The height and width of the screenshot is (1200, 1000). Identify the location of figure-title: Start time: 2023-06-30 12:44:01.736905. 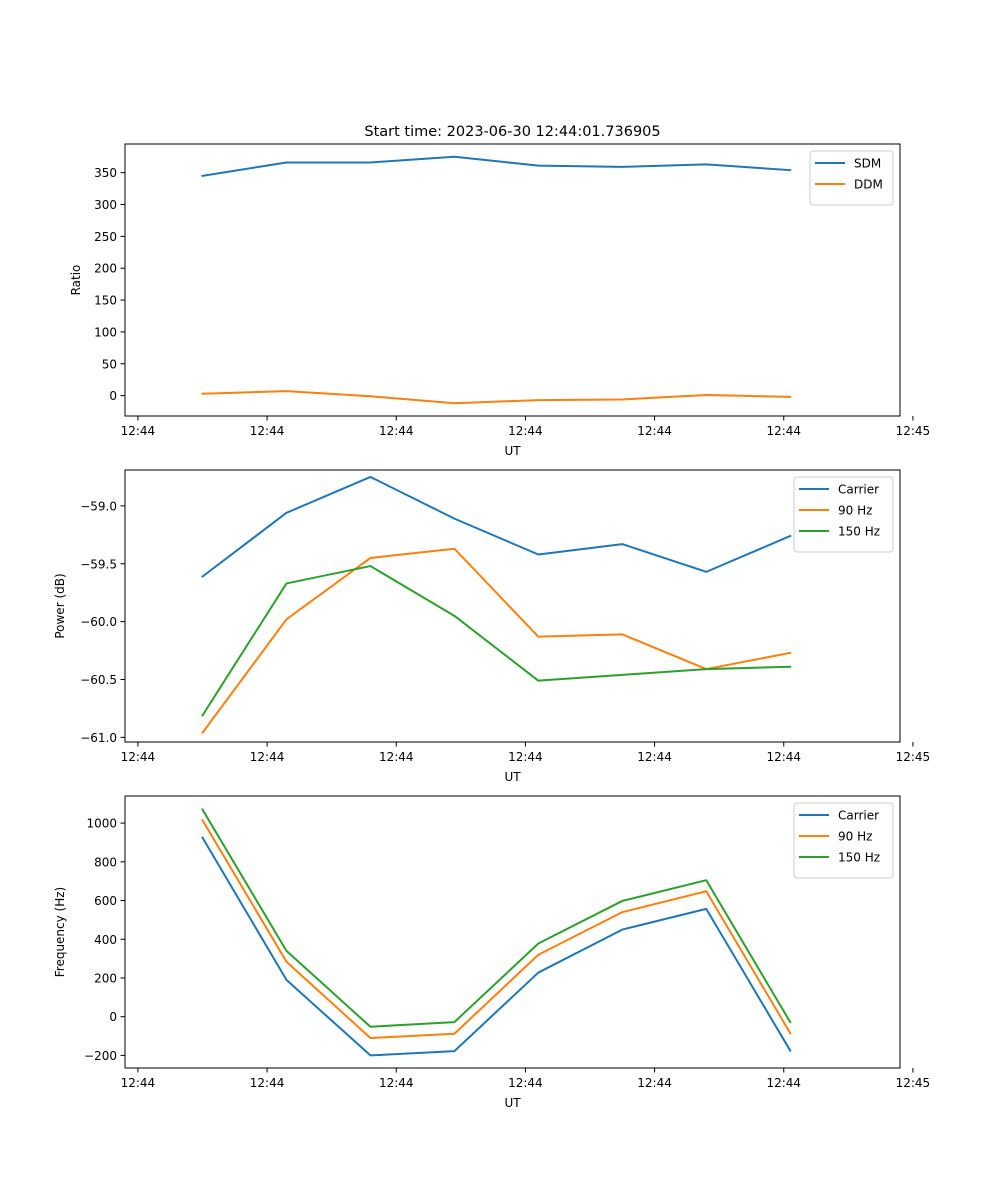
(512, 132).